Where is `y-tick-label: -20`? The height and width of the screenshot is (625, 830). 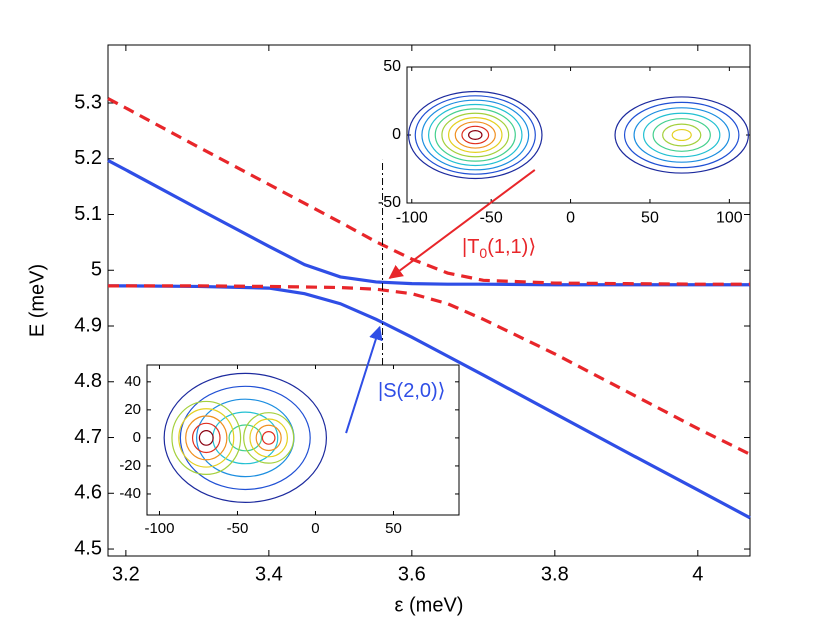
y-tick-label: -20 is located at coordinates (130, 465).